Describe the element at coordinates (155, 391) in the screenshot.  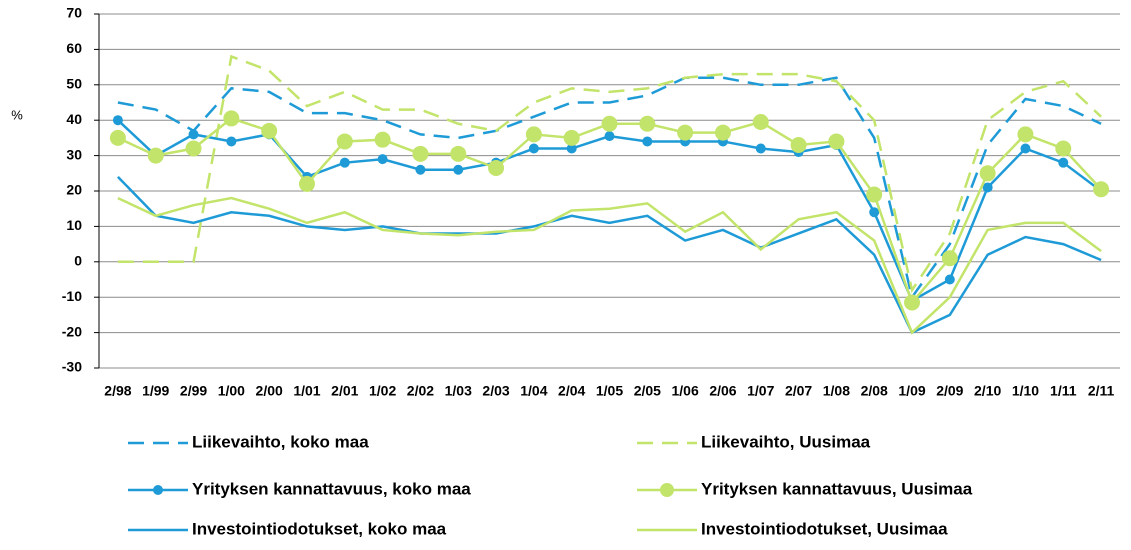
I see `x-tick-label: 1/99` at that location.